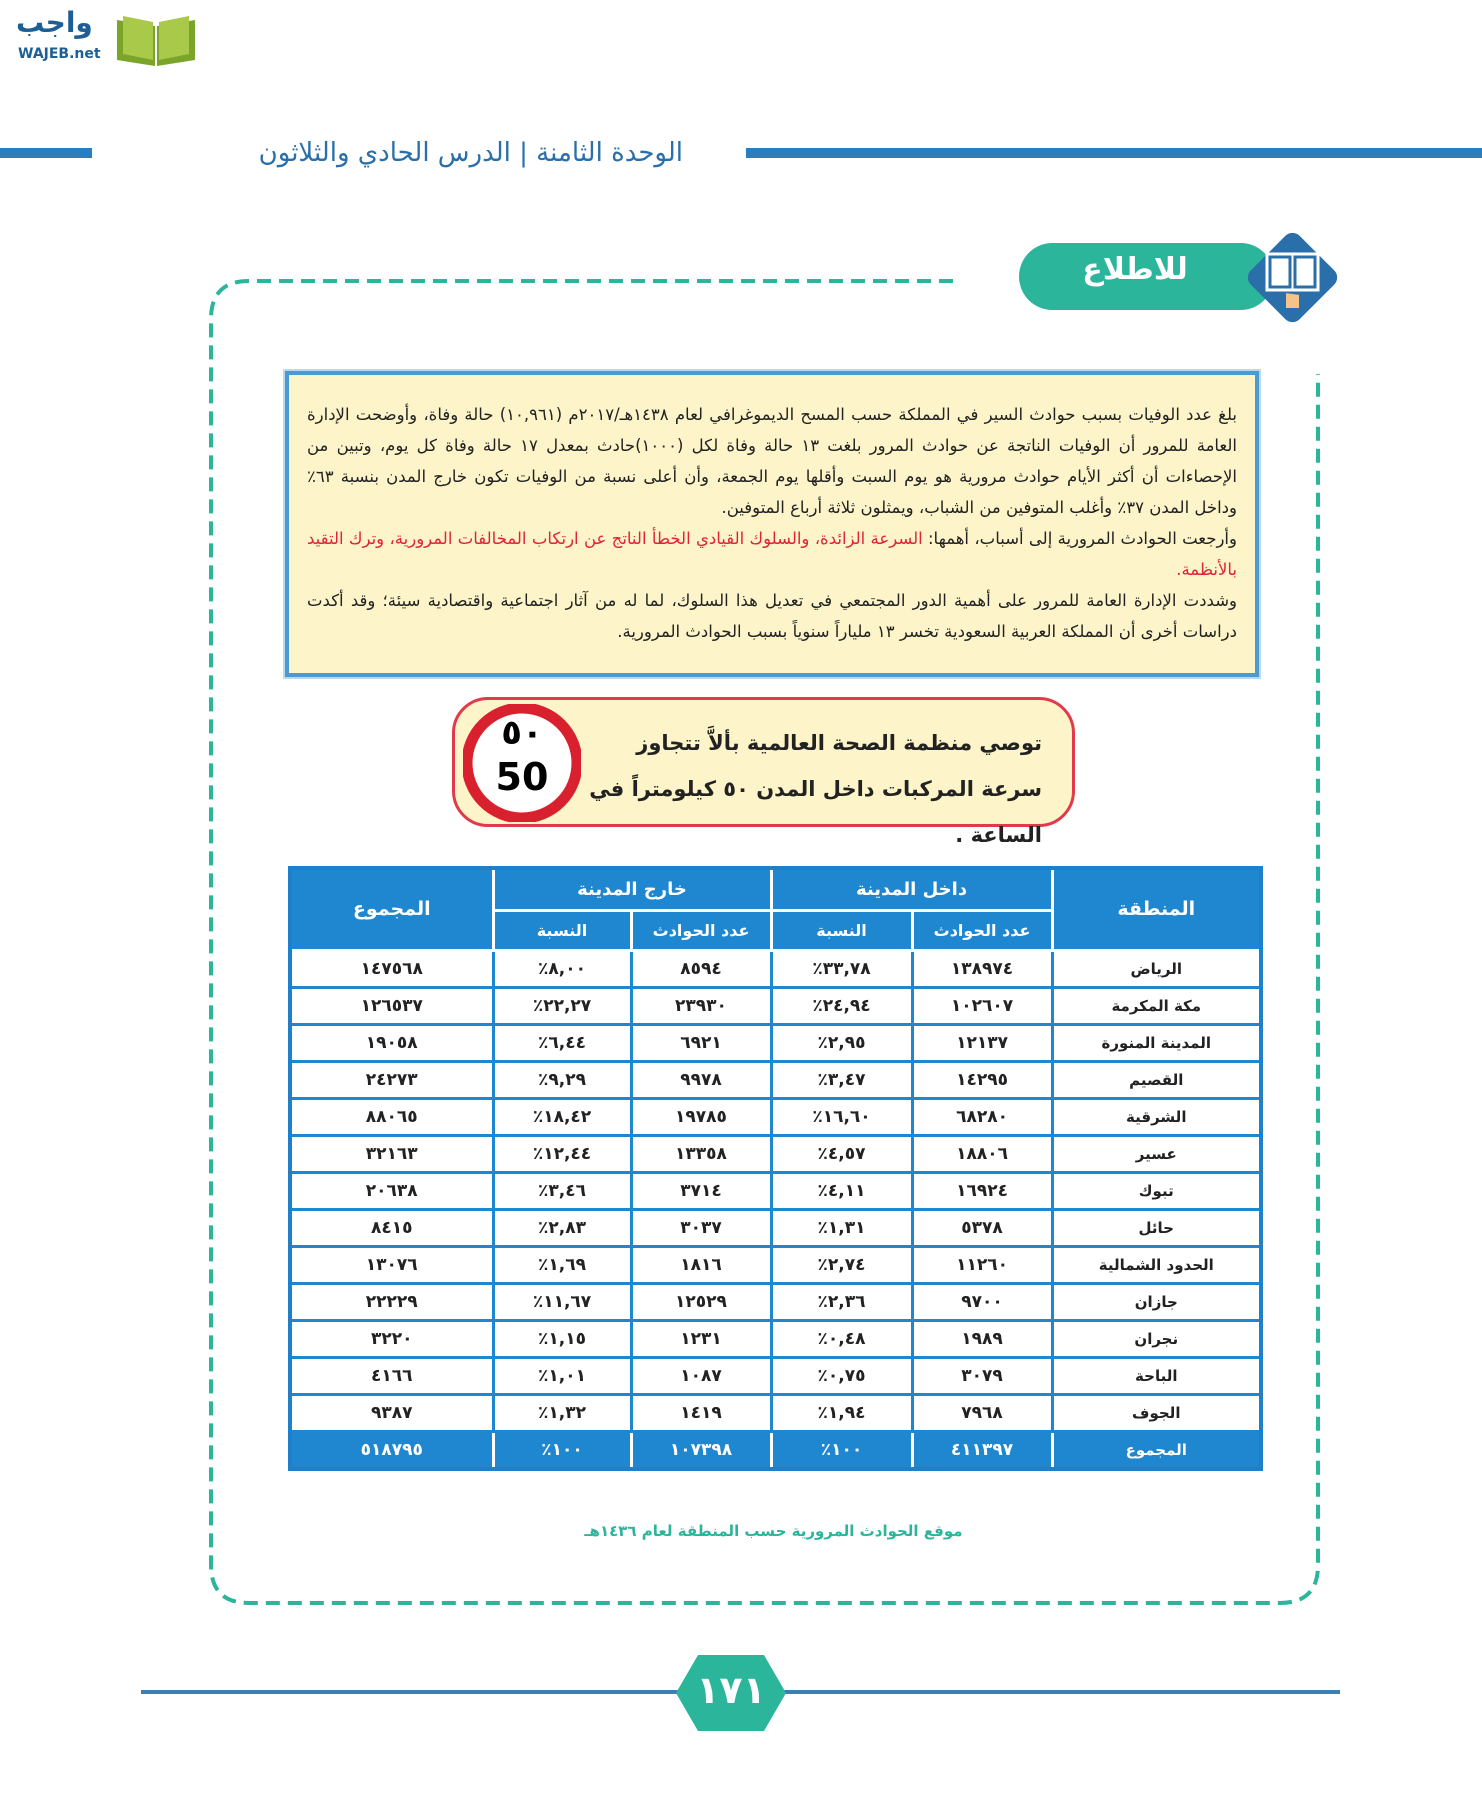 The height and width of the screenshot is (1800, 1482). Describe the element at coordinates (562, 1116) in the screenshot. I see `value-cell: ١٨,٤٢٪` at that location.